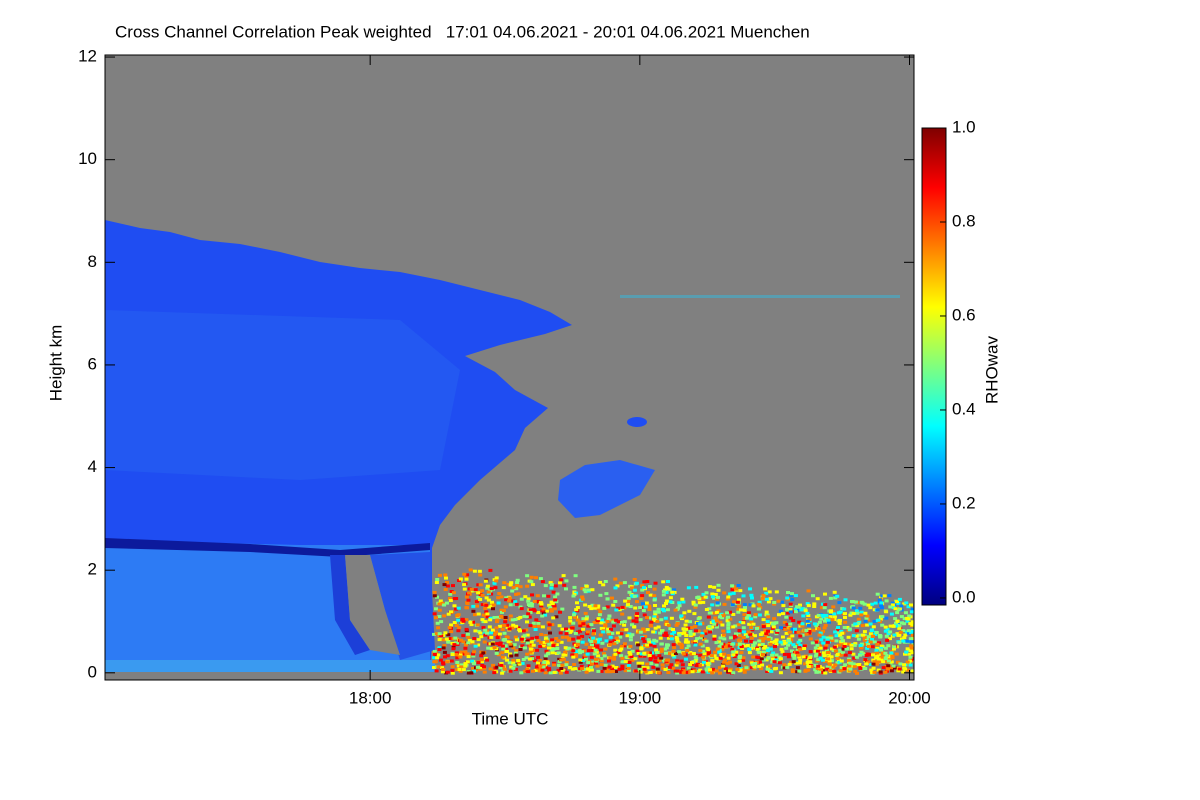 The width and height of the screenshot is (1200, 800). Describe the element at coordinates (270, 666) in the screenshot. I see `ground-layer` at that location.